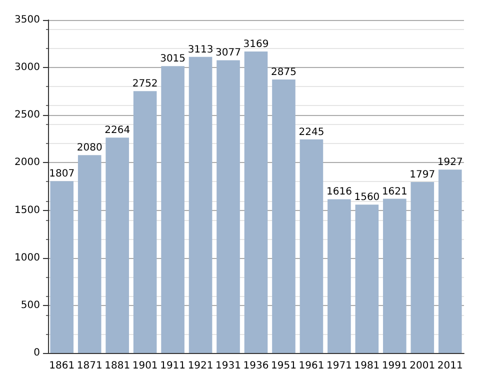  What do you see at coordinates (62, 174) in the screenshot?
I see `data-label: 1807` at bounding box center [62, 174].